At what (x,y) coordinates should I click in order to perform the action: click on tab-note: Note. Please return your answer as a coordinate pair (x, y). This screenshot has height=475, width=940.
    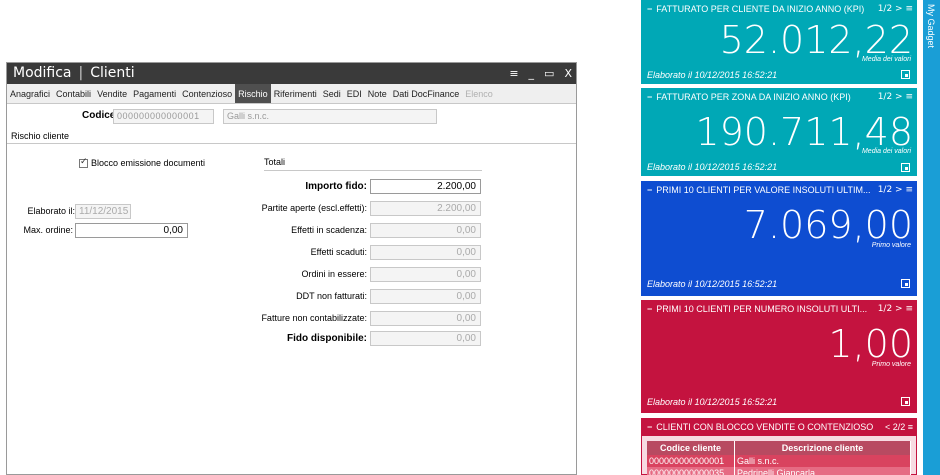
    Looking at the image, I should click on (377, 94).